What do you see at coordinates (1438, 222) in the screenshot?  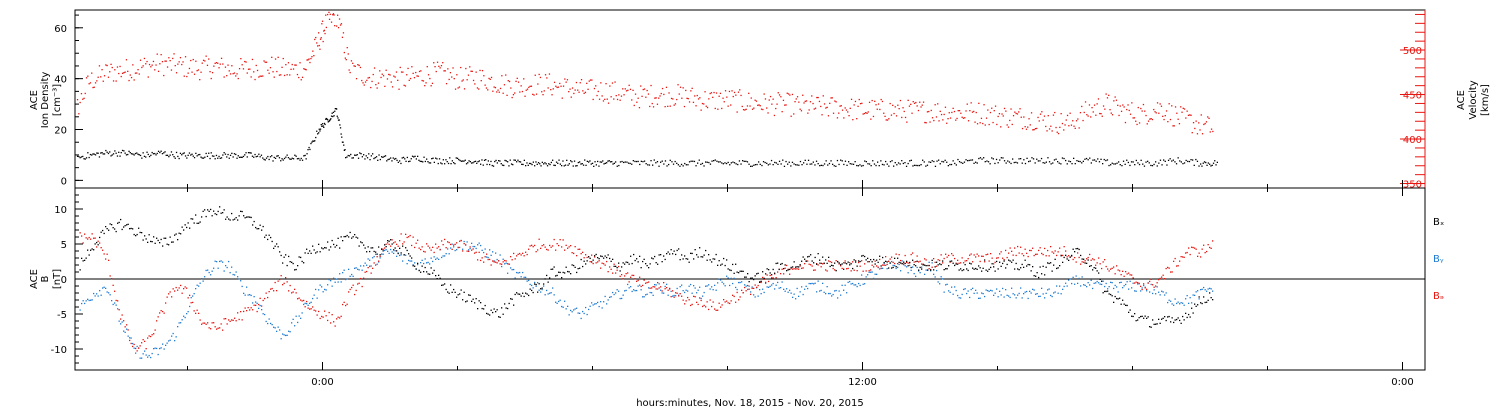 I see `legend-bx: Bₓ` at bounding box center [1438, 222].